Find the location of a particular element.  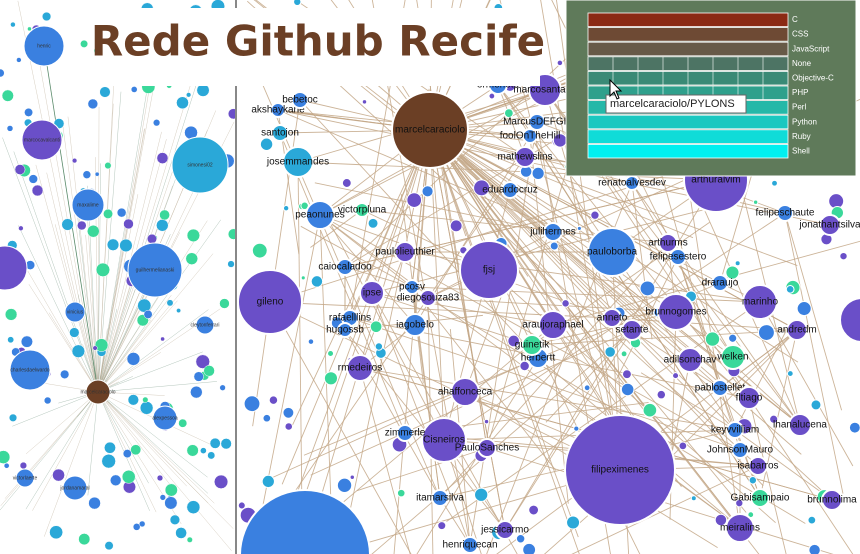

node-label: MarcusDEFGH is located at coordinates (537, 122).